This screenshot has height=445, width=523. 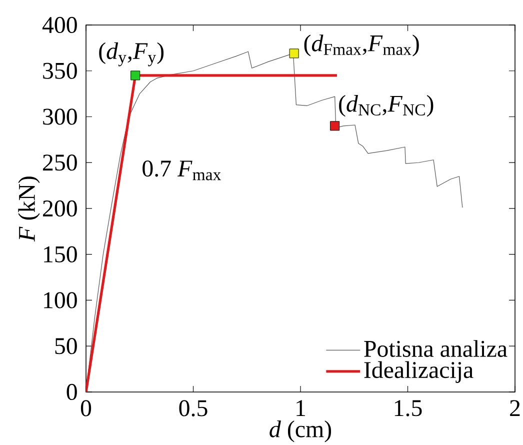 What do you see at coordinates (66, 346) in the screenshot?
I see `y-tick-label: 50` at bounding box center [66, 346].